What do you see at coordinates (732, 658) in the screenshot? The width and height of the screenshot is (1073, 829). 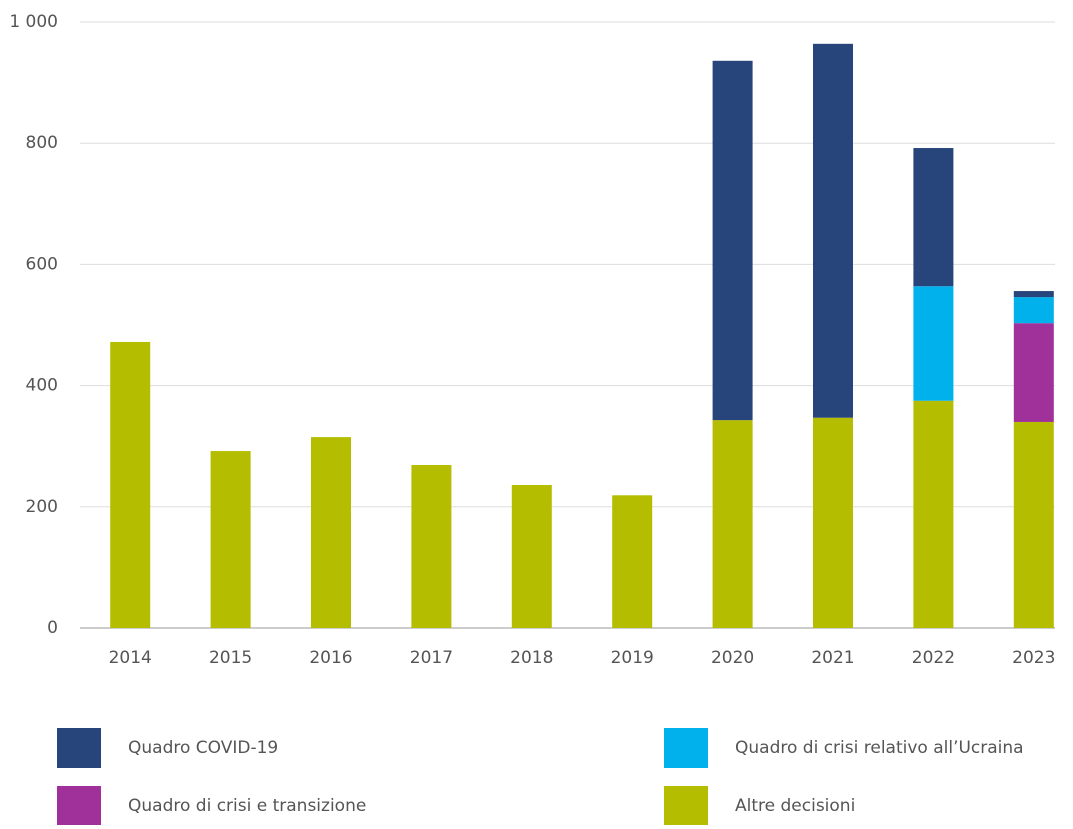 I see `x-tick-label: 2020` at bounding box center [732, 658].